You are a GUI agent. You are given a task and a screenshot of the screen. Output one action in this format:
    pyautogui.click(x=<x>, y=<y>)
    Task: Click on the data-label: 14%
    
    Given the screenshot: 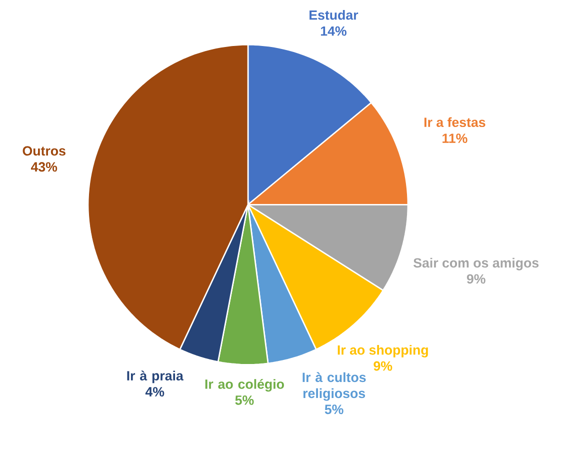 What is the action you would take?
    pyautogui.click(x=333, y=31)
    